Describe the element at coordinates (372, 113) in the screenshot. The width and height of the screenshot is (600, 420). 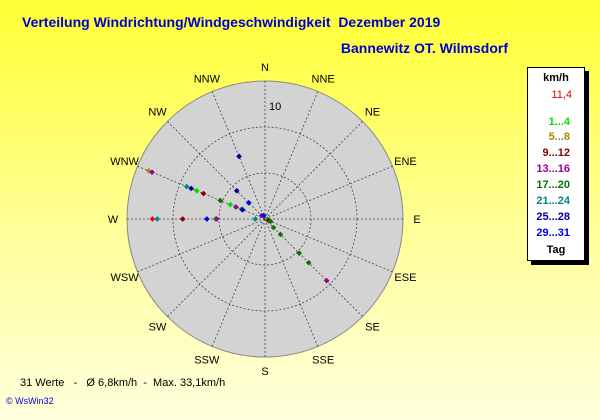
I see `direction-label-ne: NE` at that location.